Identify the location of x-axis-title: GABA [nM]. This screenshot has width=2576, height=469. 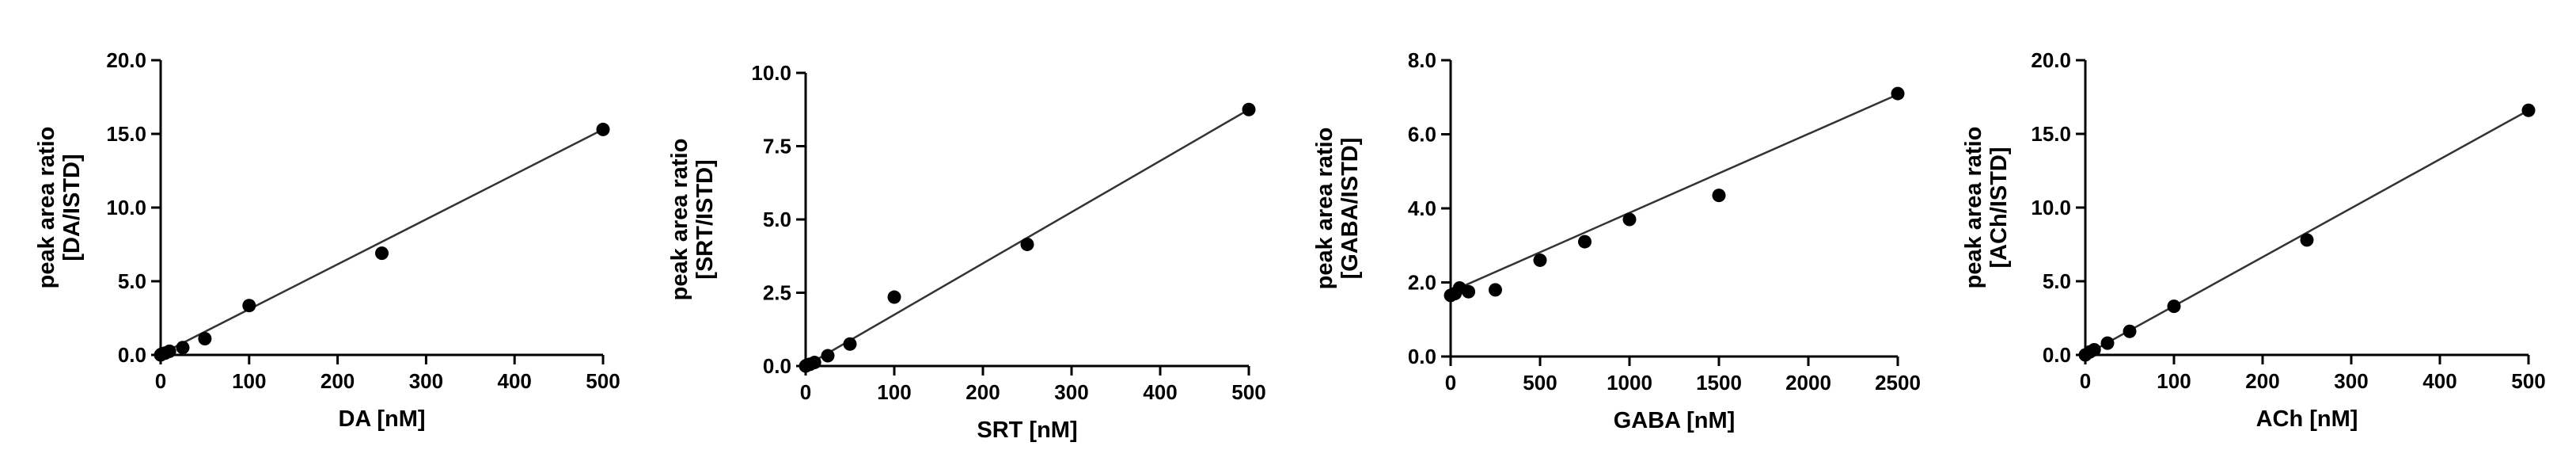
(1675, 420).